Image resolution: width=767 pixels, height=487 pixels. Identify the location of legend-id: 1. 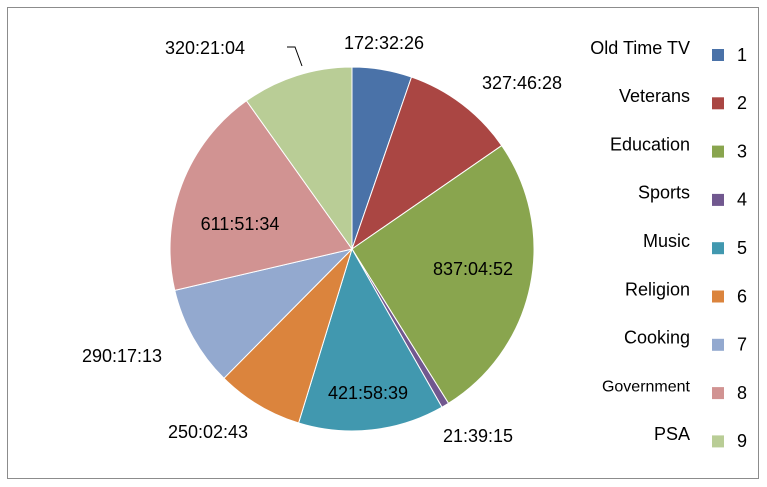
(742, 55).